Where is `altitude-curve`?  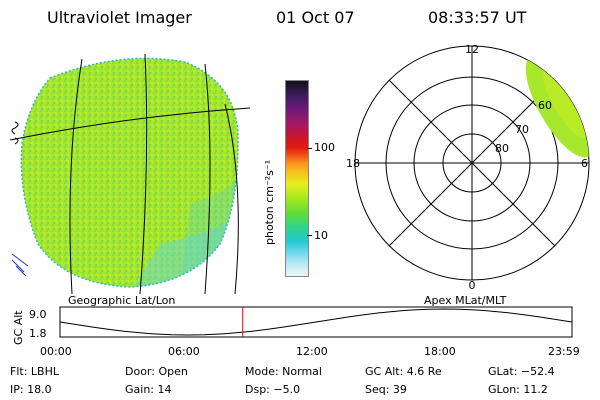 altitude-curve is located at coordinates (316, 322).